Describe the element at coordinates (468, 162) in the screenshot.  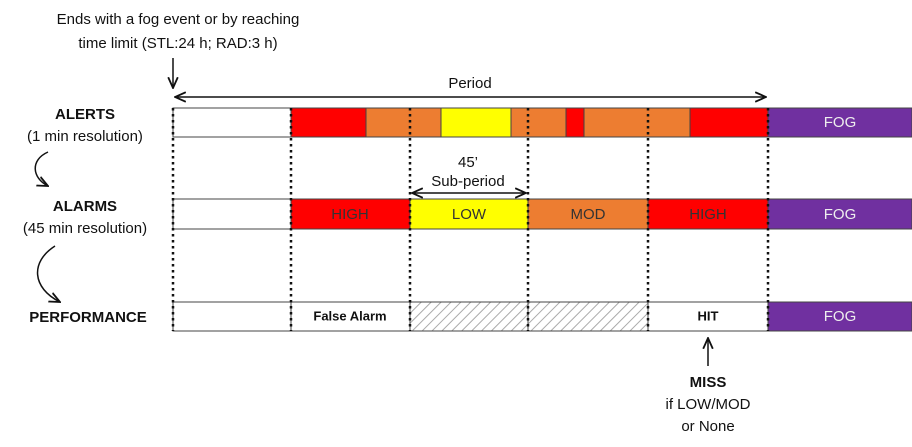
I see `subperiod-label: 45’` at that location.